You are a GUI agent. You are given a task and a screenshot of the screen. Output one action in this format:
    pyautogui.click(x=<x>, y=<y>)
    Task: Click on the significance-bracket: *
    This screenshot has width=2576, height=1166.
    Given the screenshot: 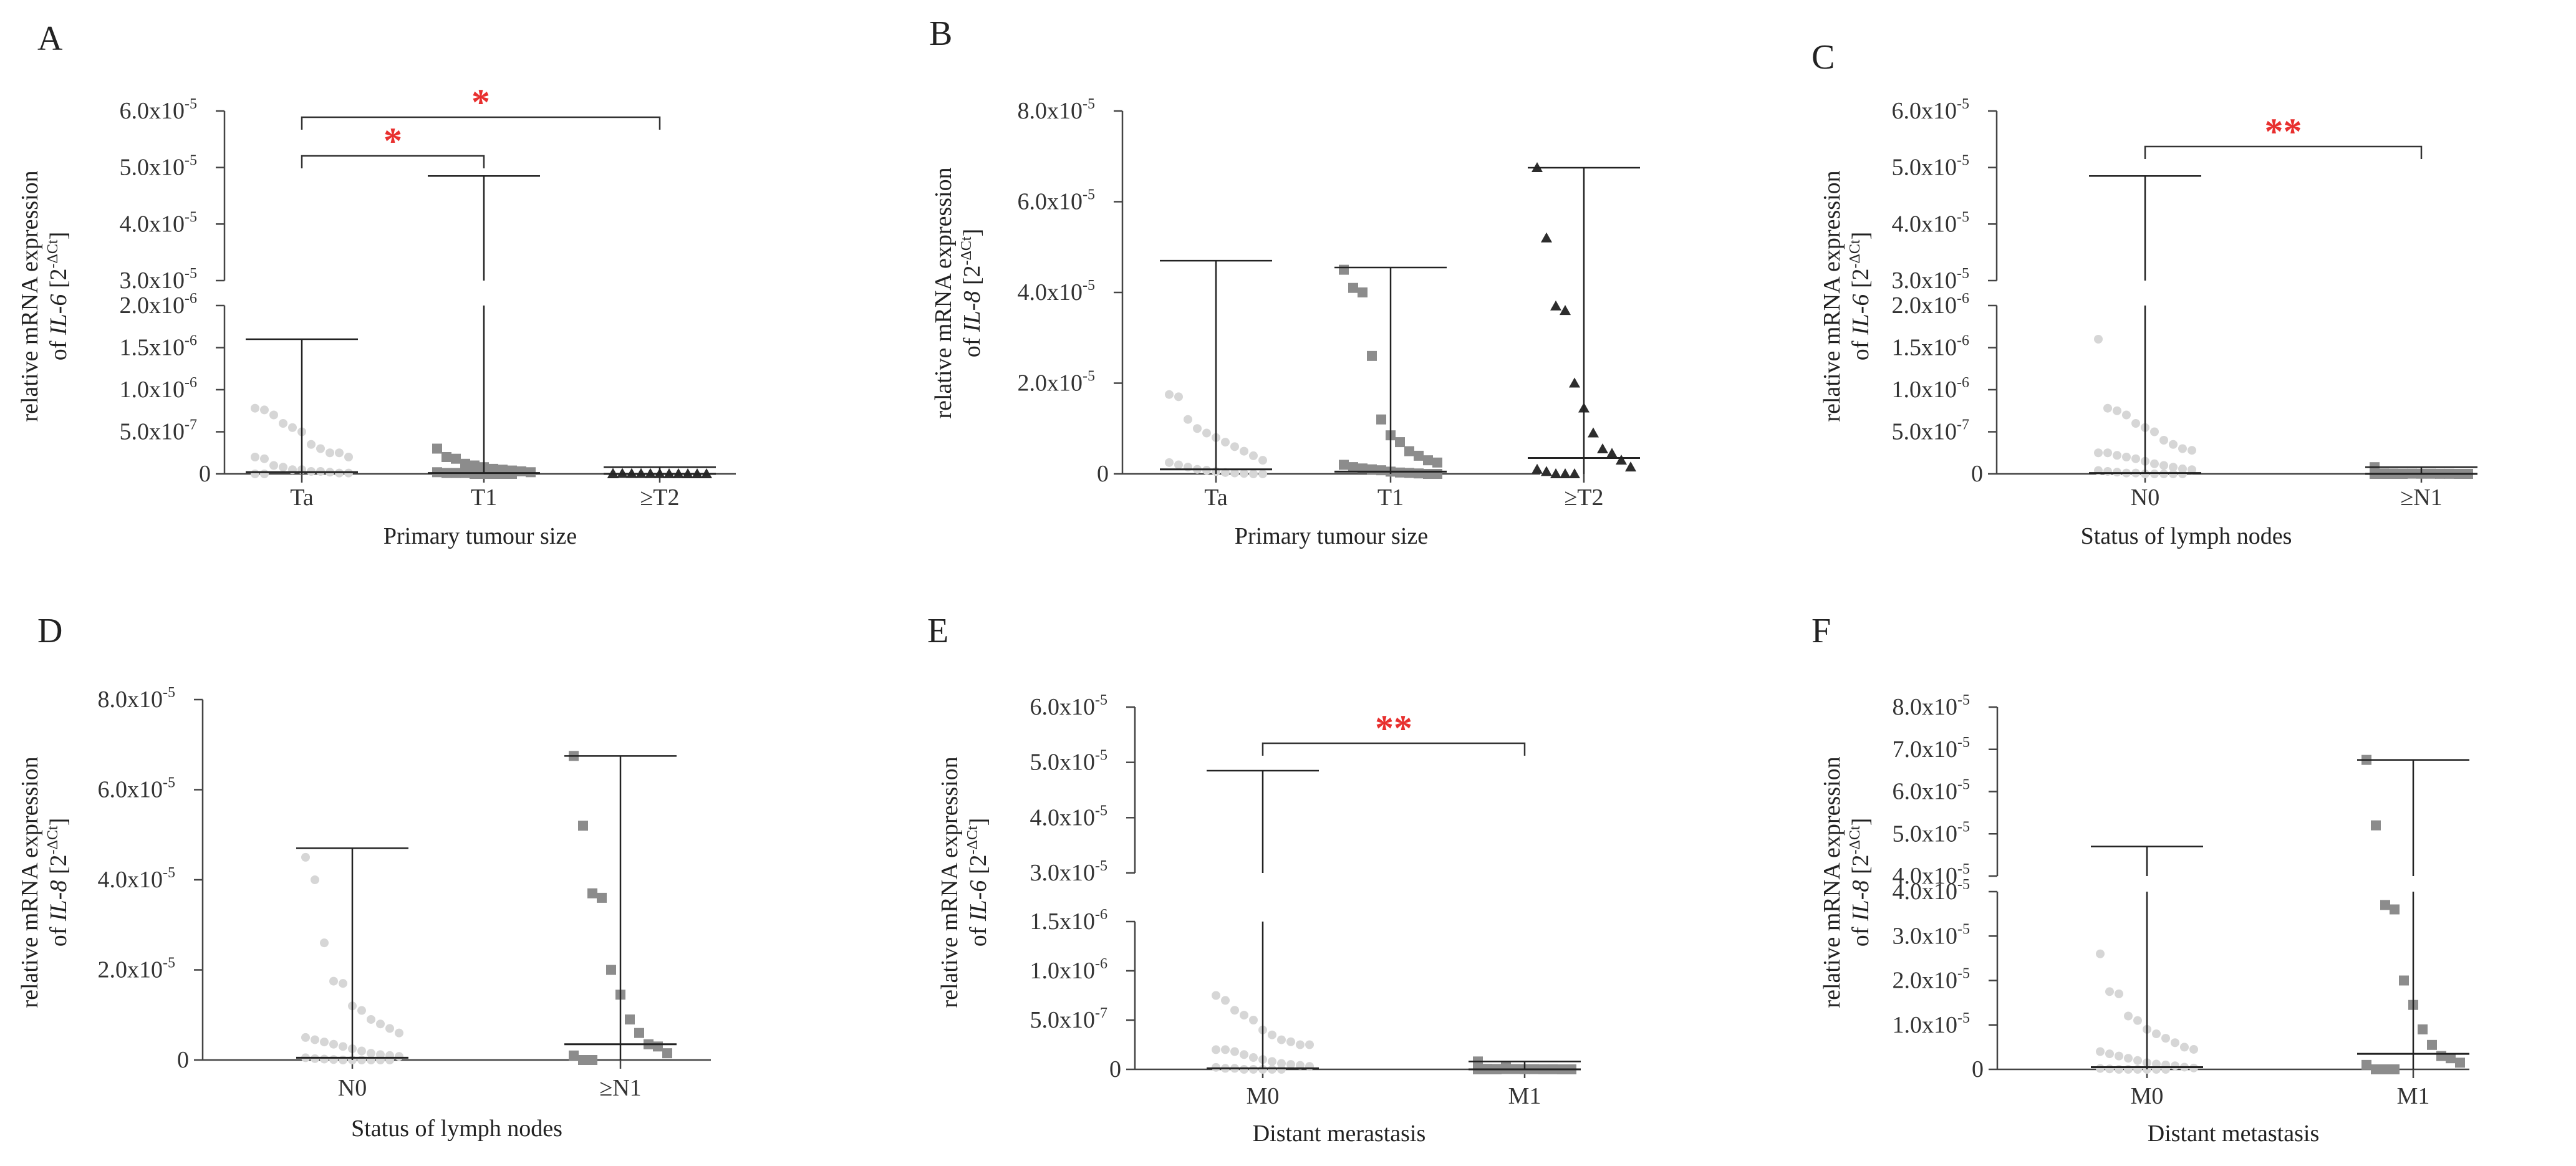 What is the action you would take?
    pyautogui.click(x=481, y=106)
    